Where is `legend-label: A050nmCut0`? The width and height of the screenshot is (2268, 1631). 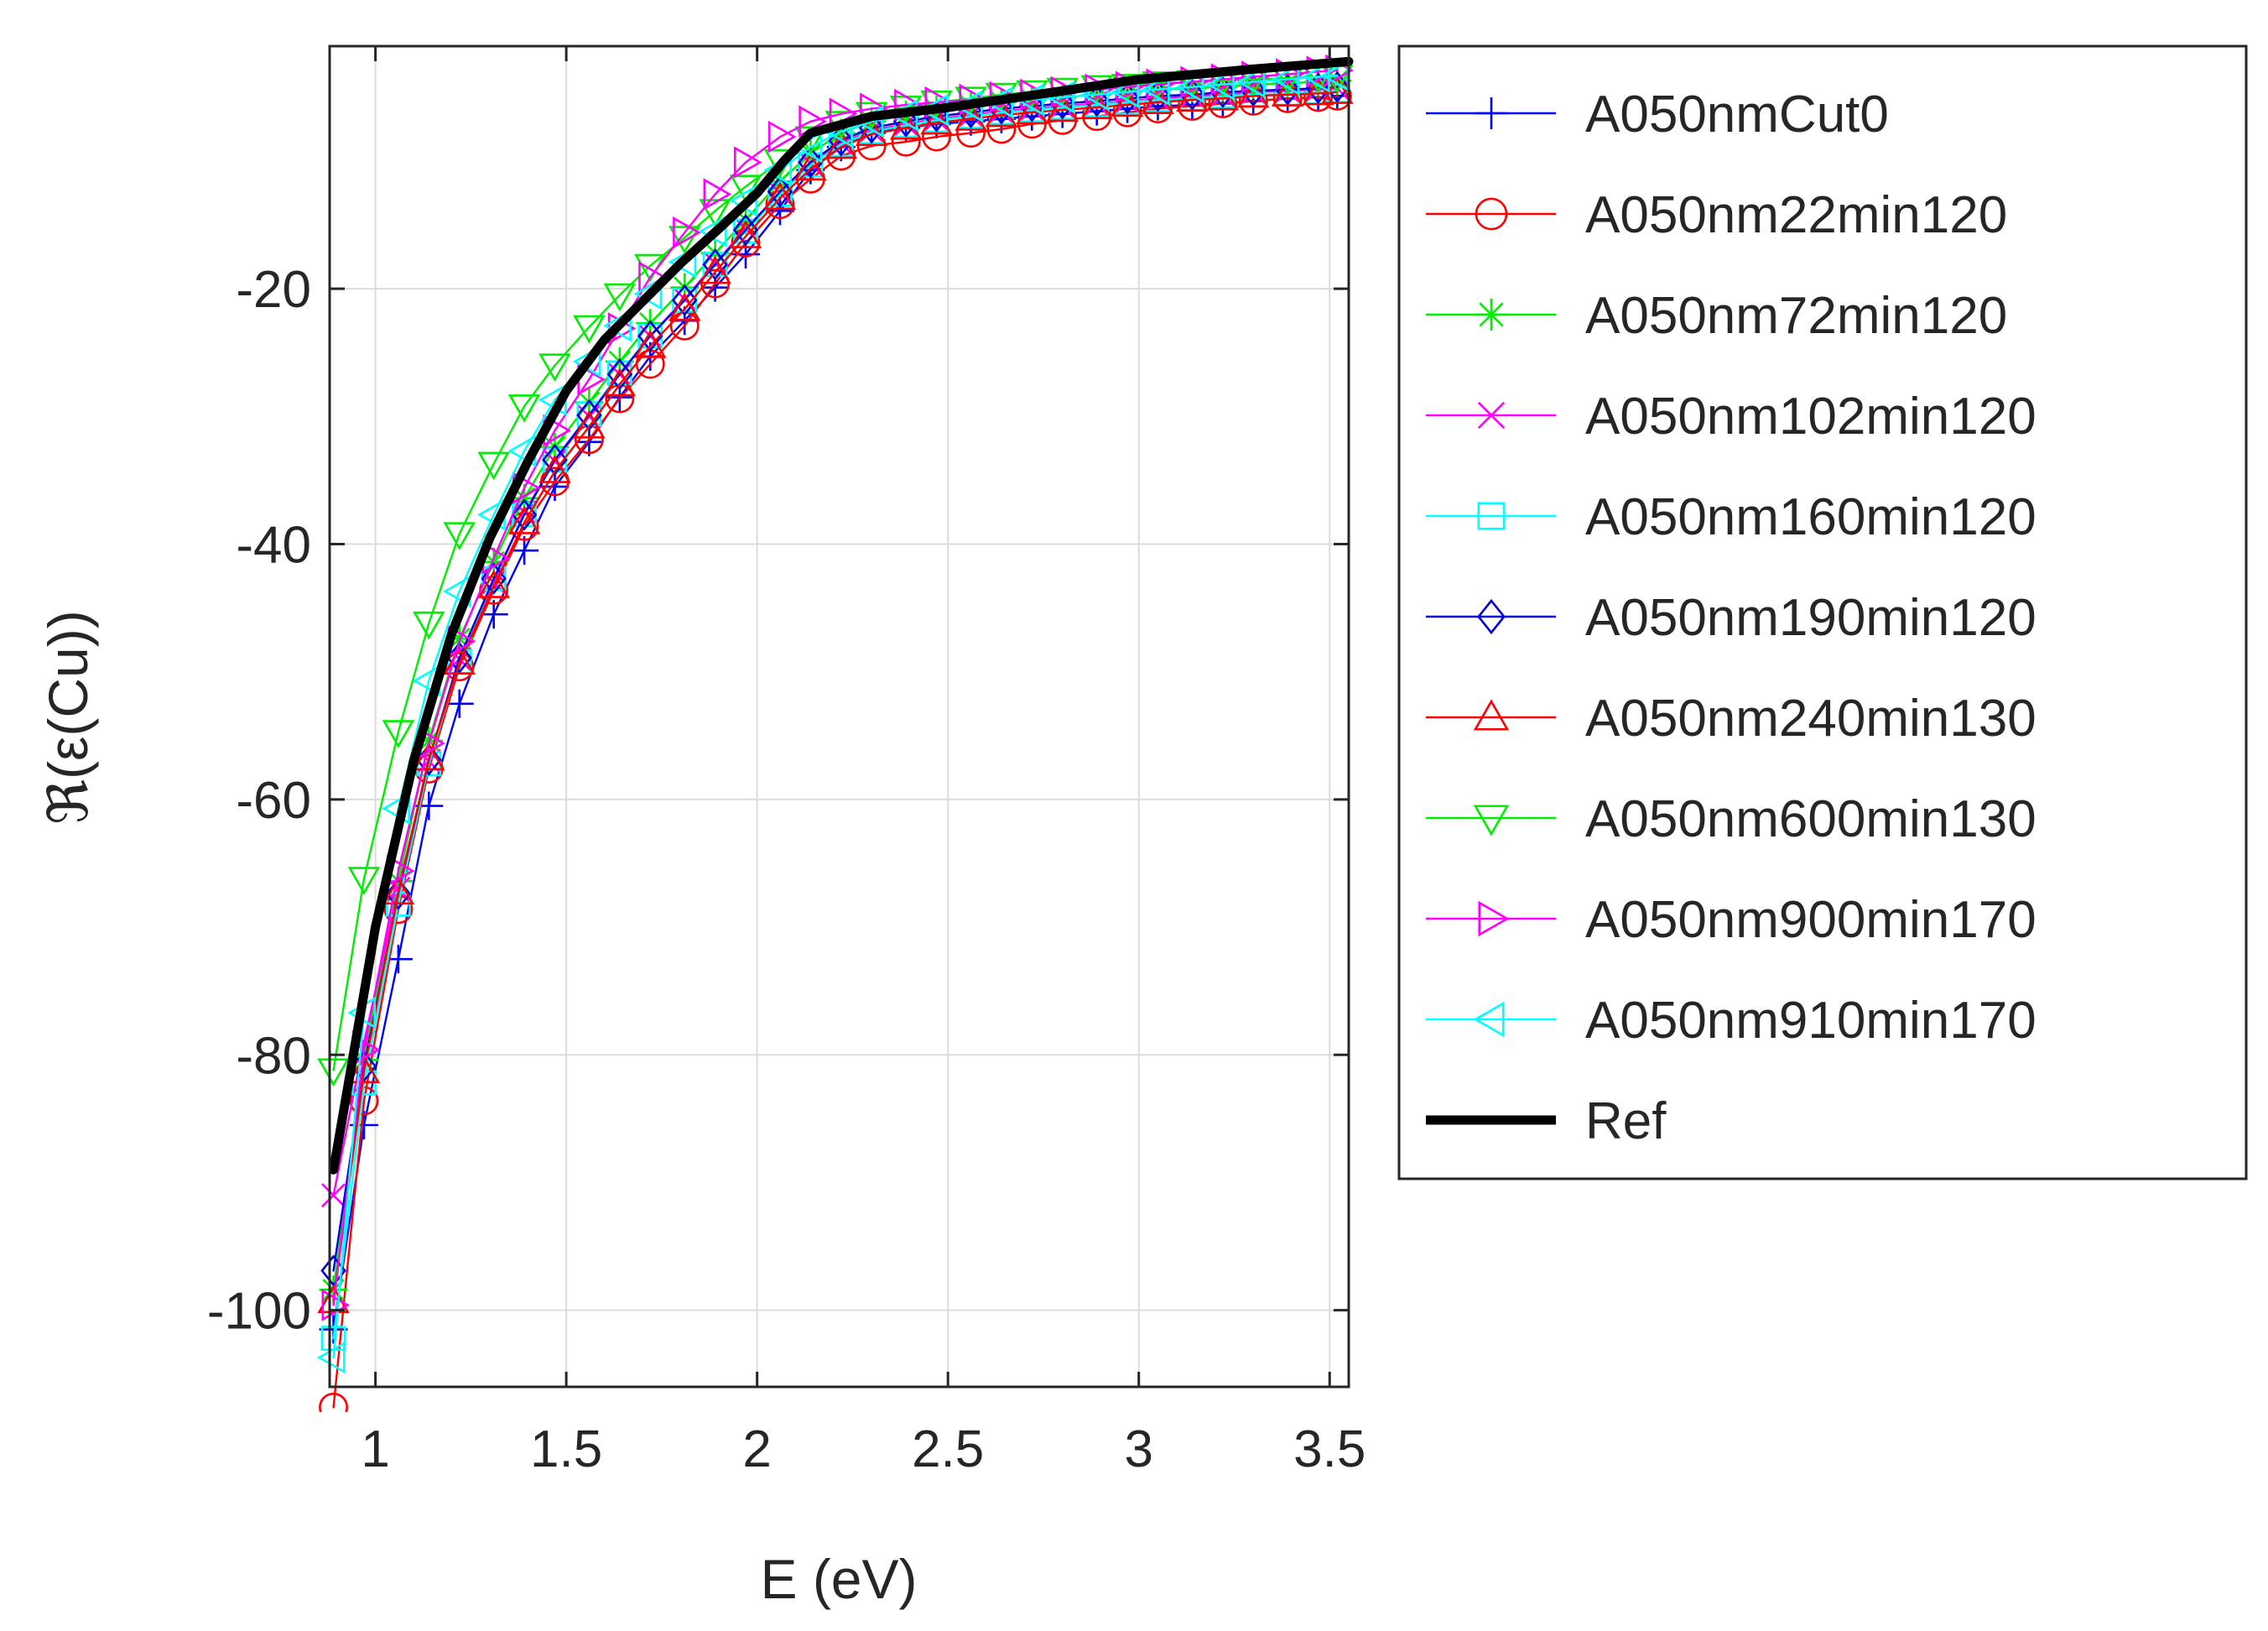 legend-label: A050nmCut0 is located at coordinates (1737, 114).